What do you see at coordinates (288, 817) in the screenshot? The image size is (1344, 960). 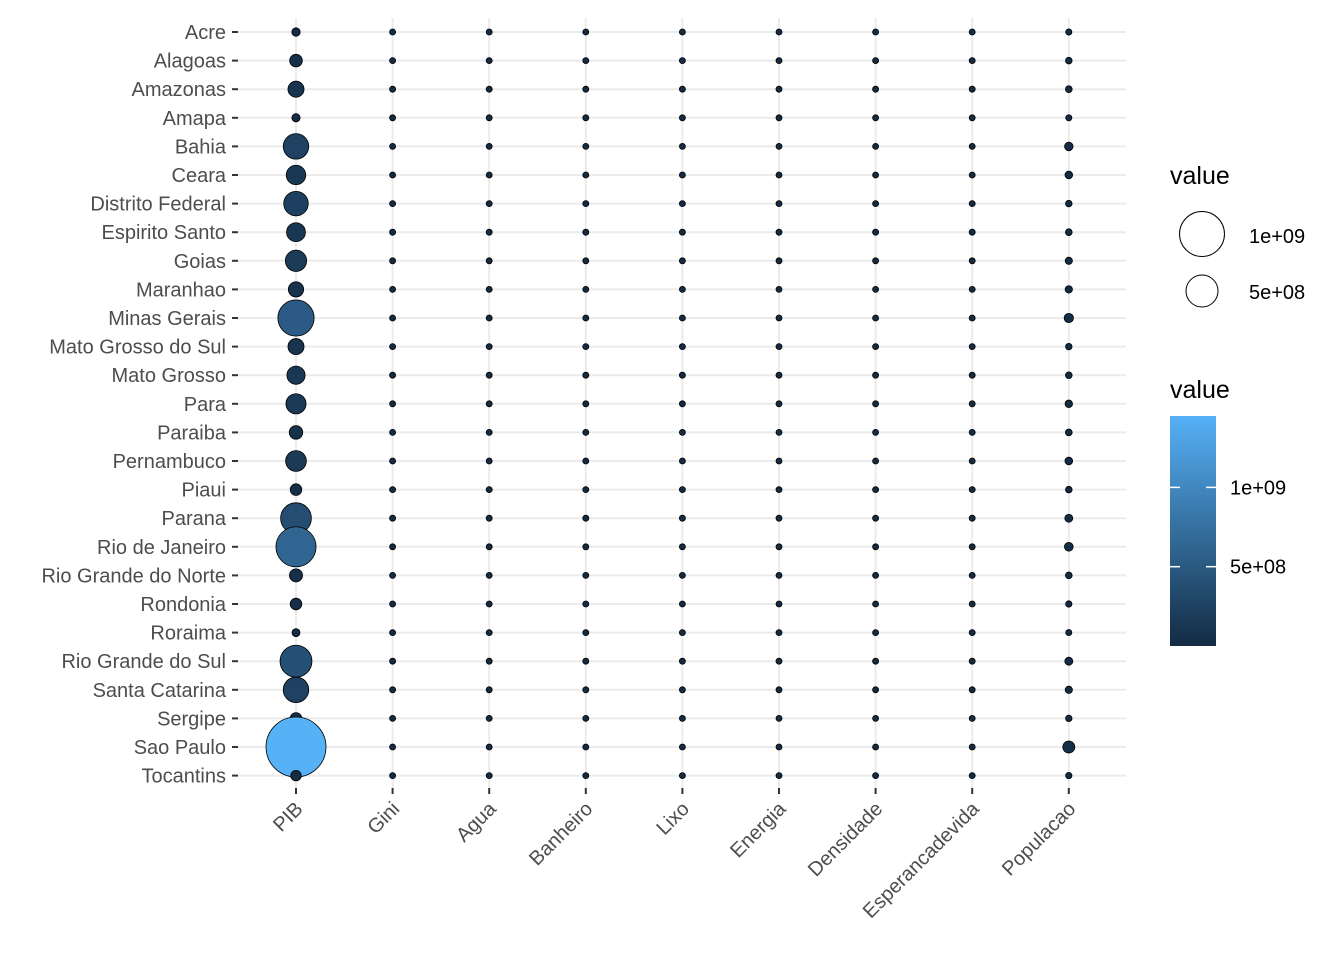 I see `x-tick-label: PIB` at bounding box center [288, 817].